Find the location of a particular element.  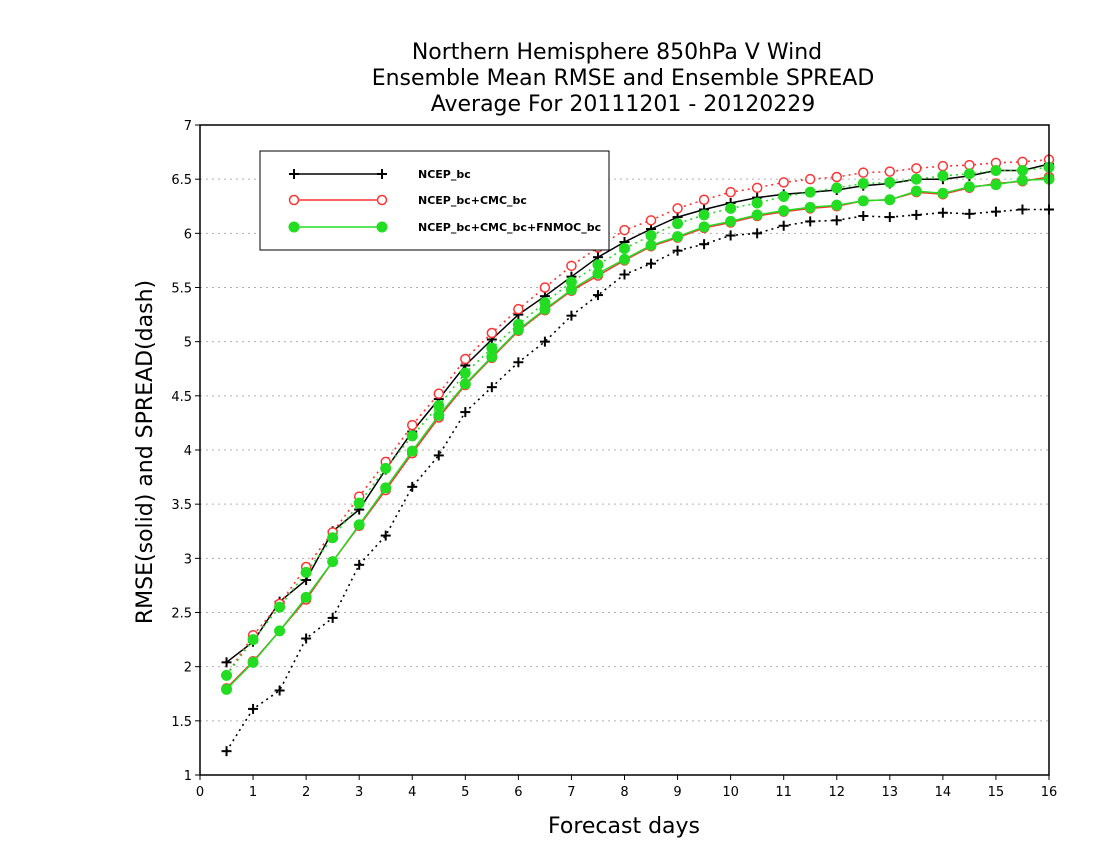

x-tick-label: 1 is located at coordinates (253, 792).